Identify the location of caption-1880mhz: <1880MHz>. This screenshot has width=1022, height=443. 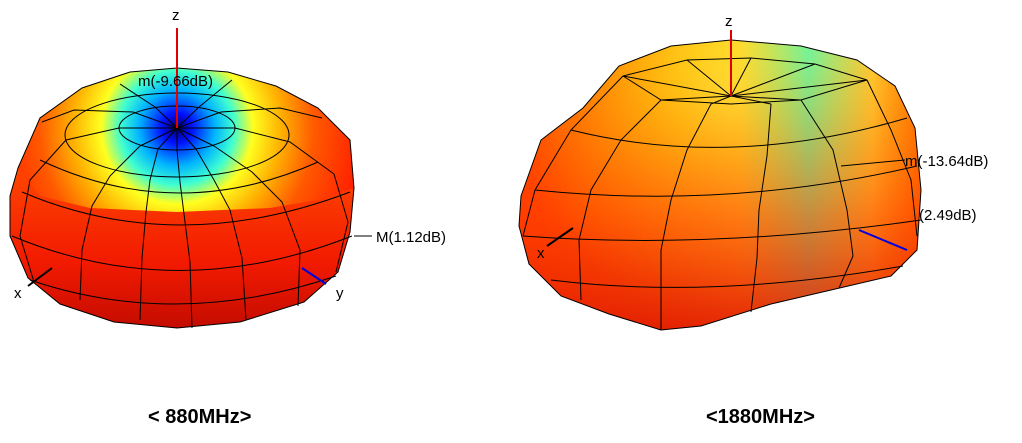
(760, 417).